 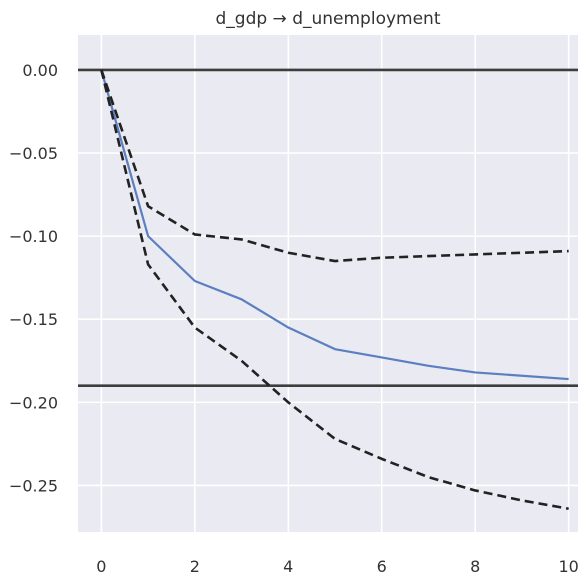 I want to click on x-tick-label: 0, so click(x=101, y=566).